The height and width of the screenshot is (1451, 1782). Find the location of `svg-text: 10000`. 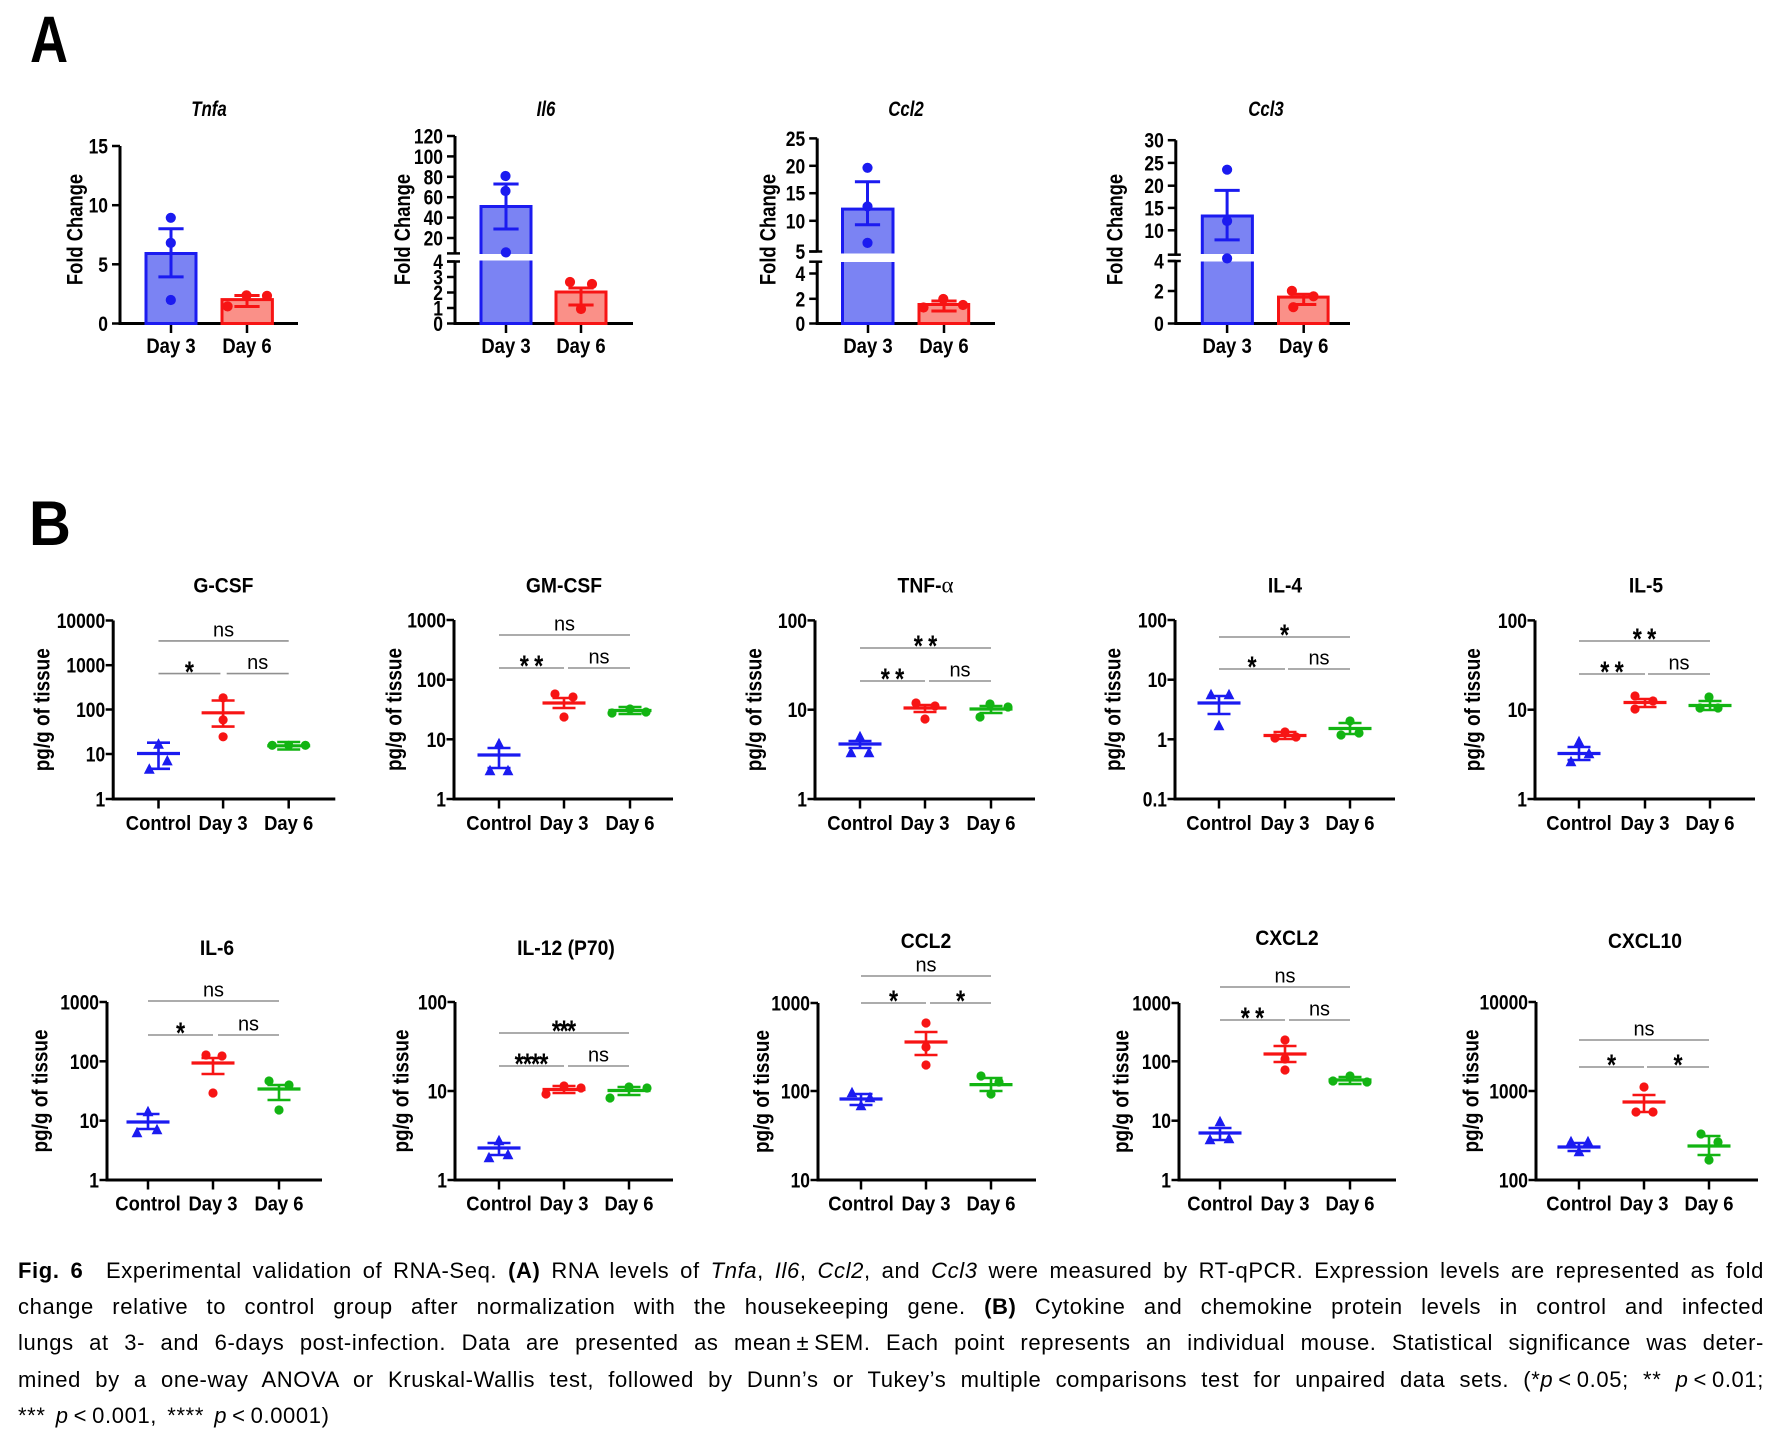

svg-text: 10000 is located at coordinates (81, 621).